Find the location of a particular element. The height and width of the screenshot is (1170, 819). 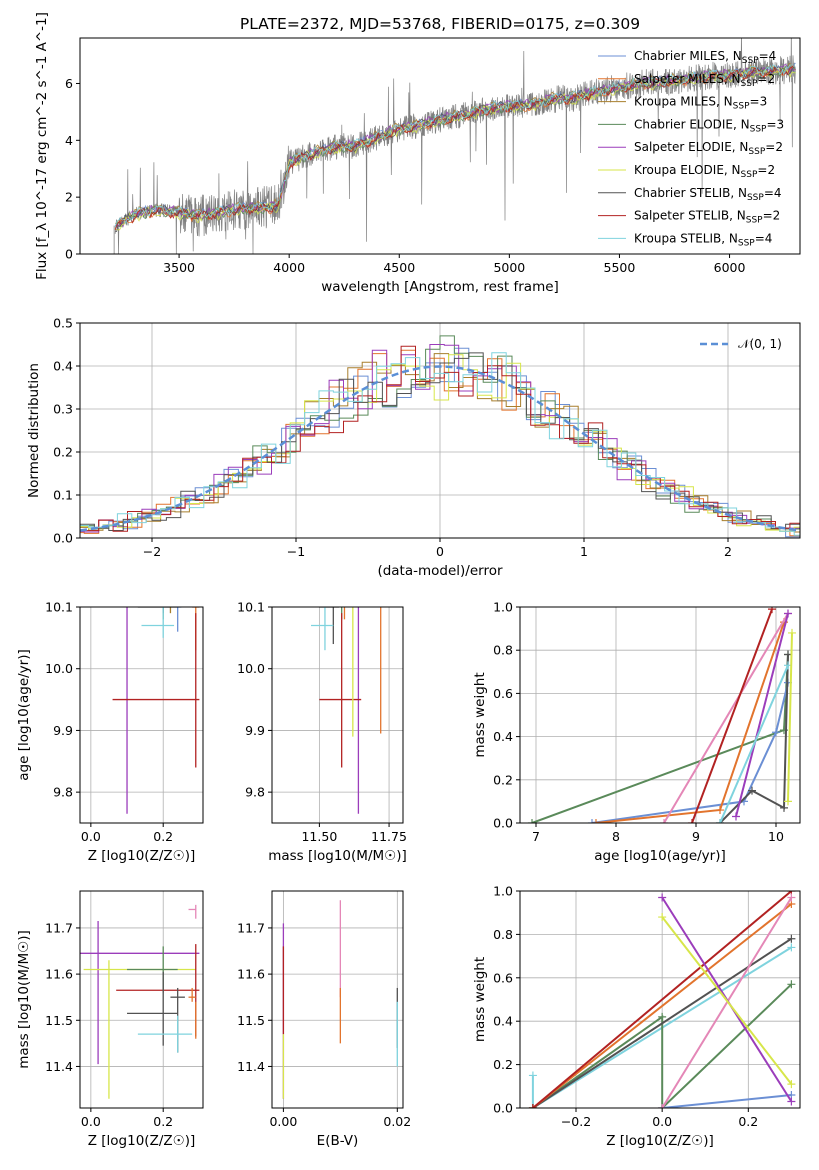

x-axis-label: E(B-V) is located at coordinates (338, 1141).